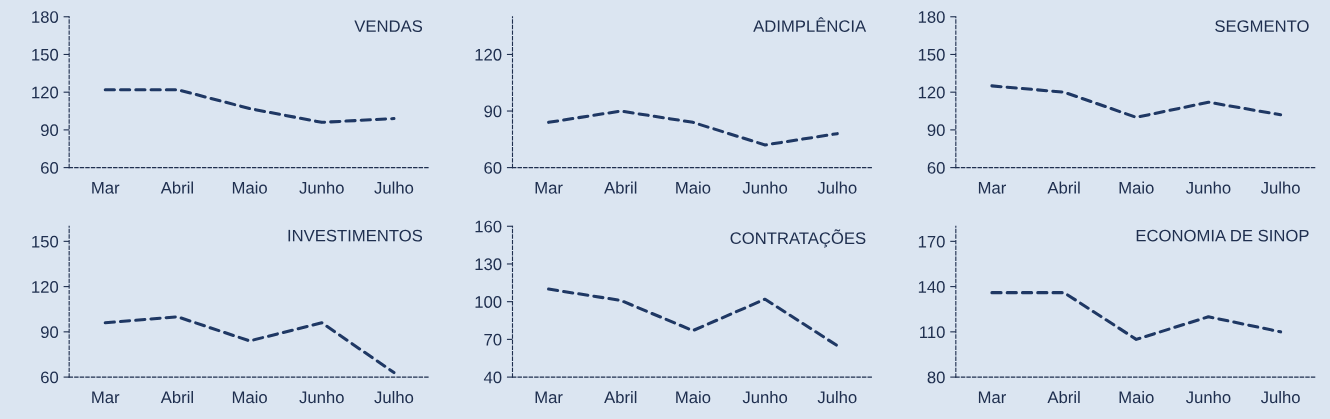  I want to click on chart-title: VENDAS, so click(388, 26).